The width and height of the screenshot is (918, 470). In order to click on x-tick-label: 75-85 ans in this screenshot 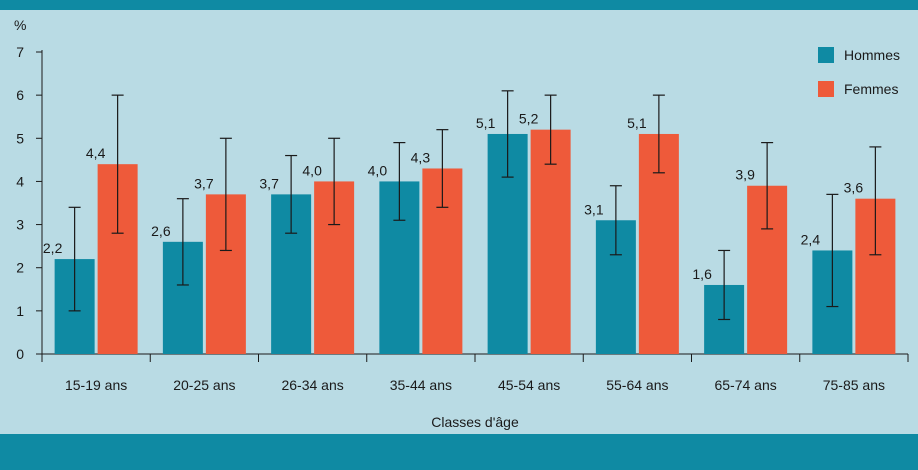, I will do `click(854, 385)`.